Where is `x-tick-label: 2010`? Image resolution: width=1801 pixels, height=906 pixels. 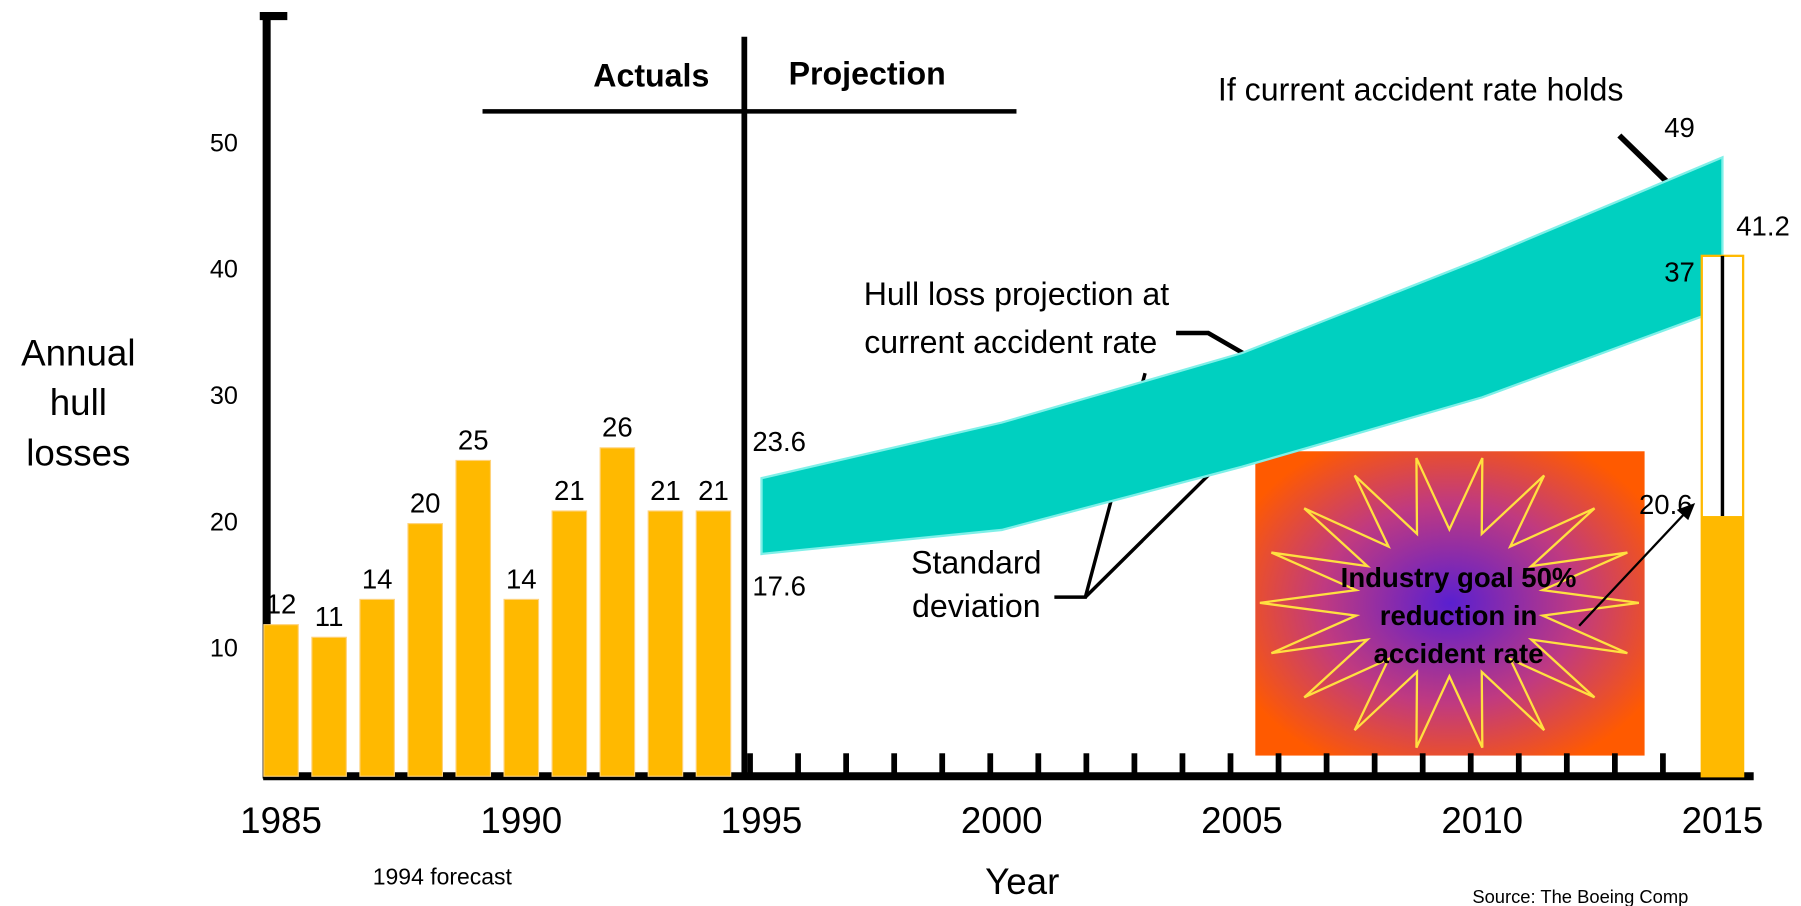 x-tick-label: 2010 is located at coordinates (1482, 820).